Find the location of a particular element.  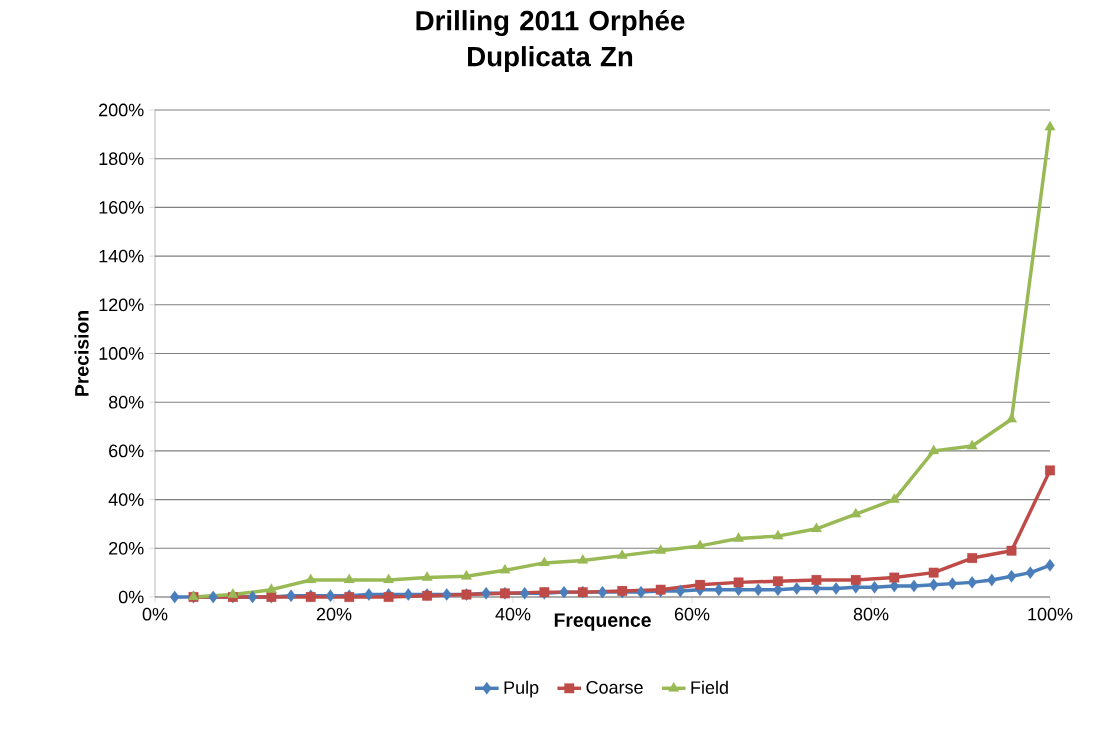

y-axis-title: Precision is located at coordinates (81, 353).